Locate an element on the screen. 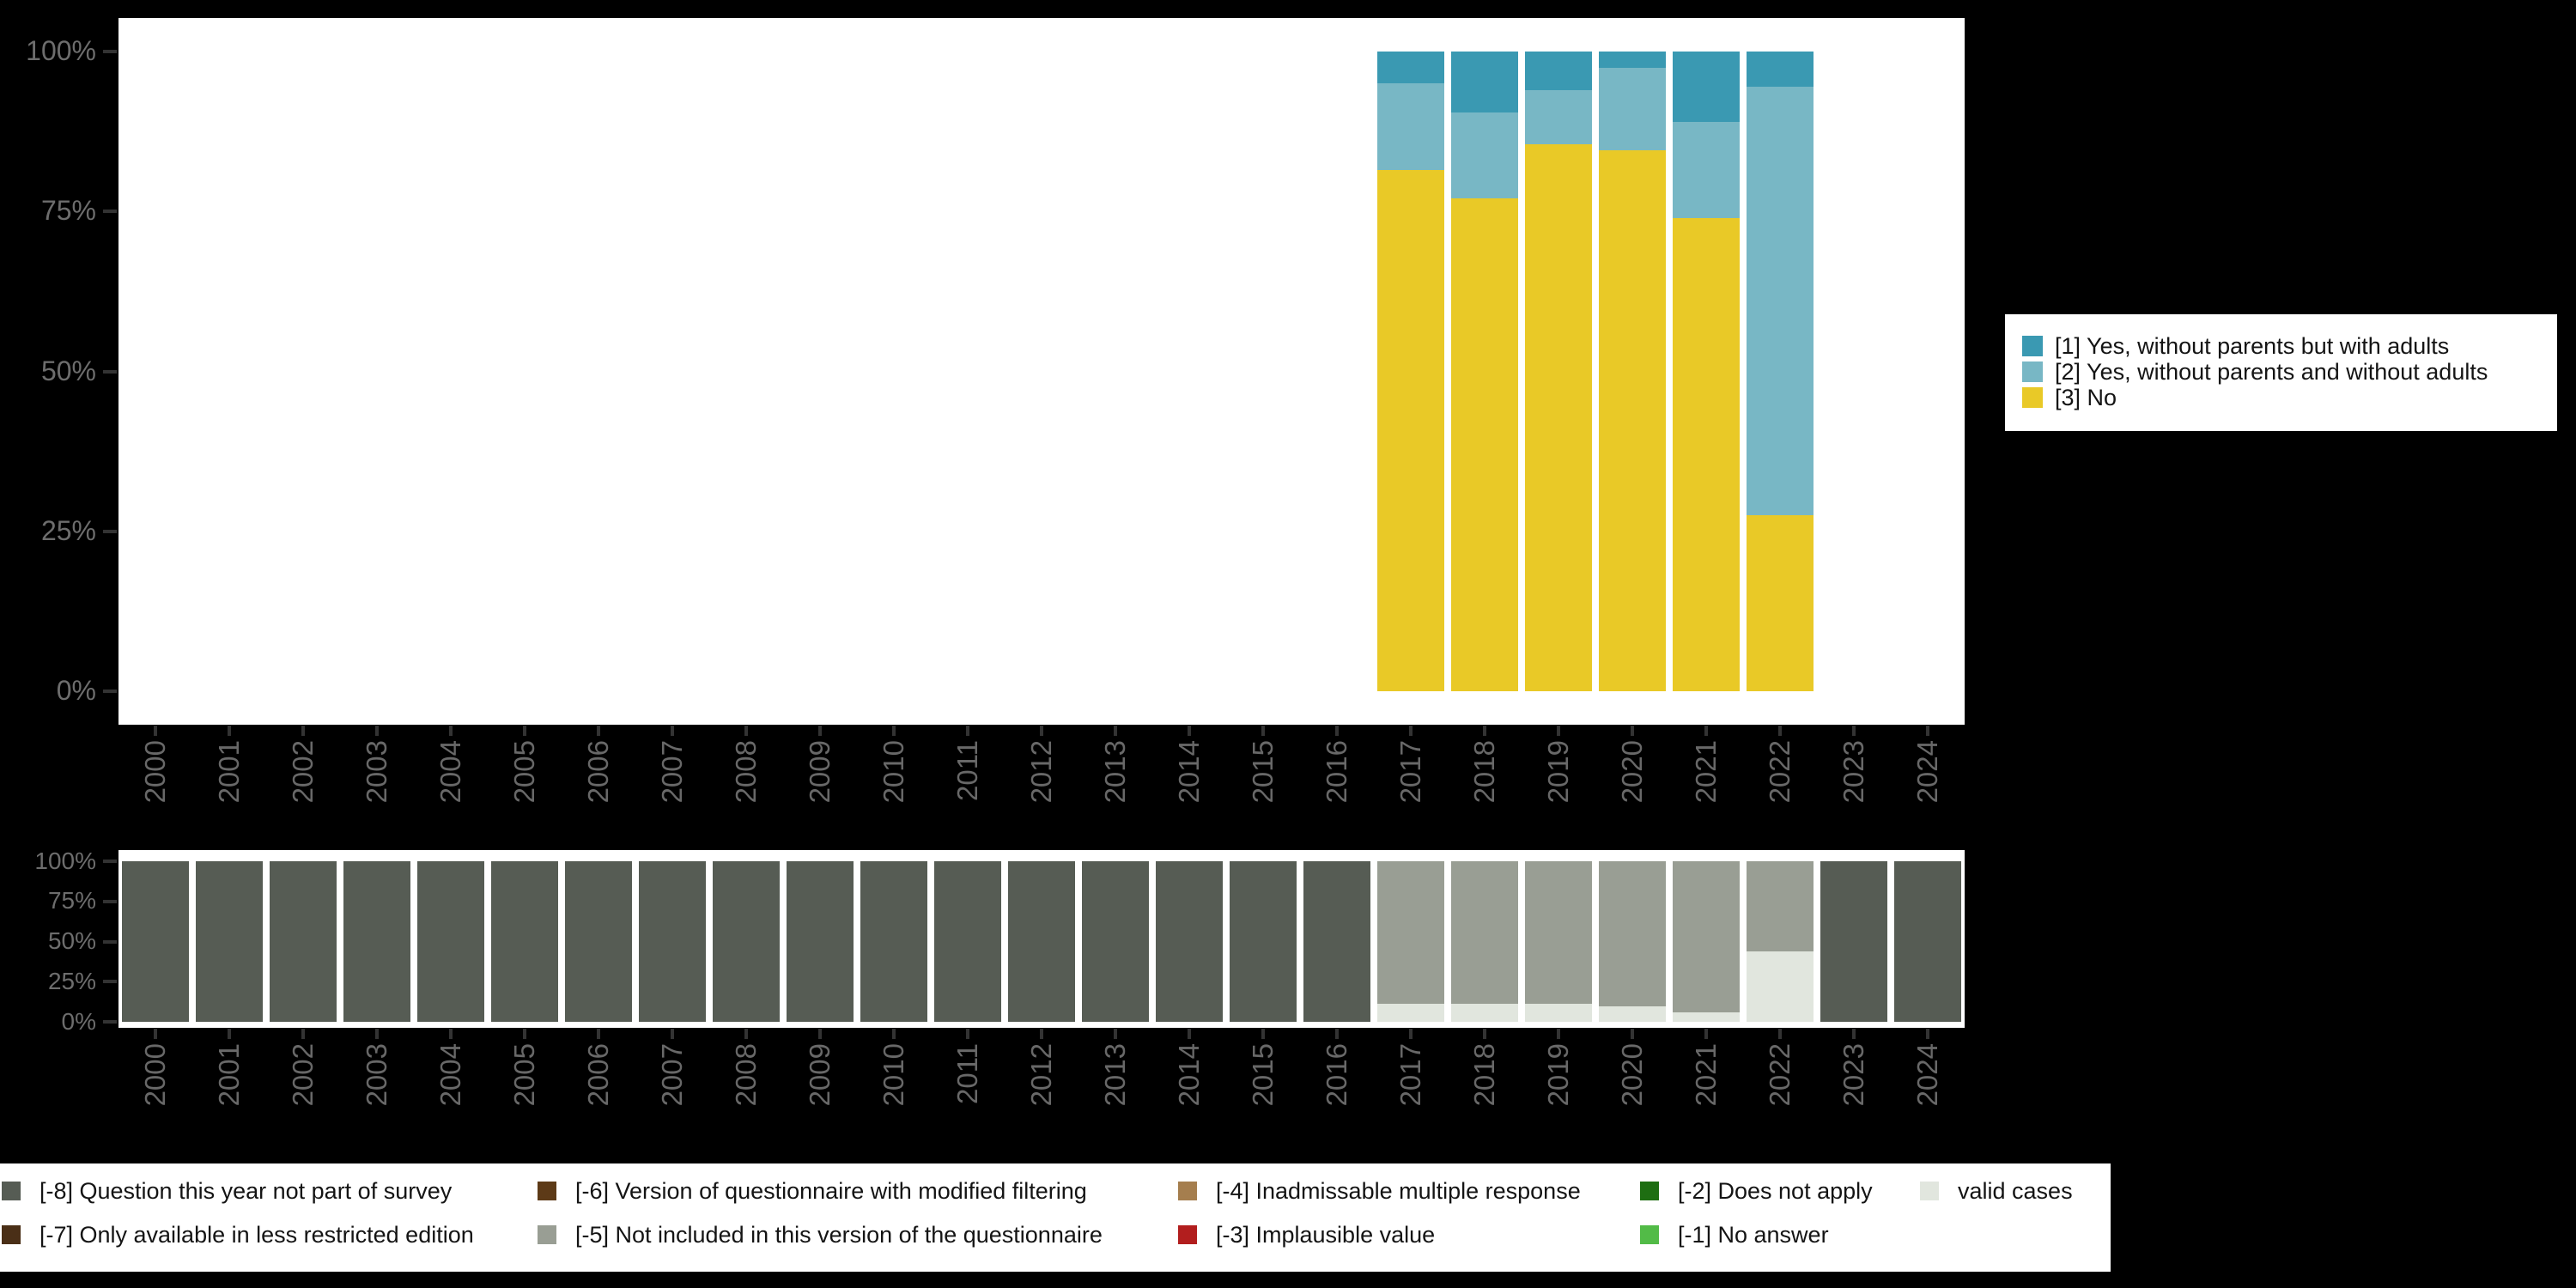 Image resolution: width=2576 pixels, height=1288 pixels. bar-segment-2018-s1 is located at coordinates (1484, 82).